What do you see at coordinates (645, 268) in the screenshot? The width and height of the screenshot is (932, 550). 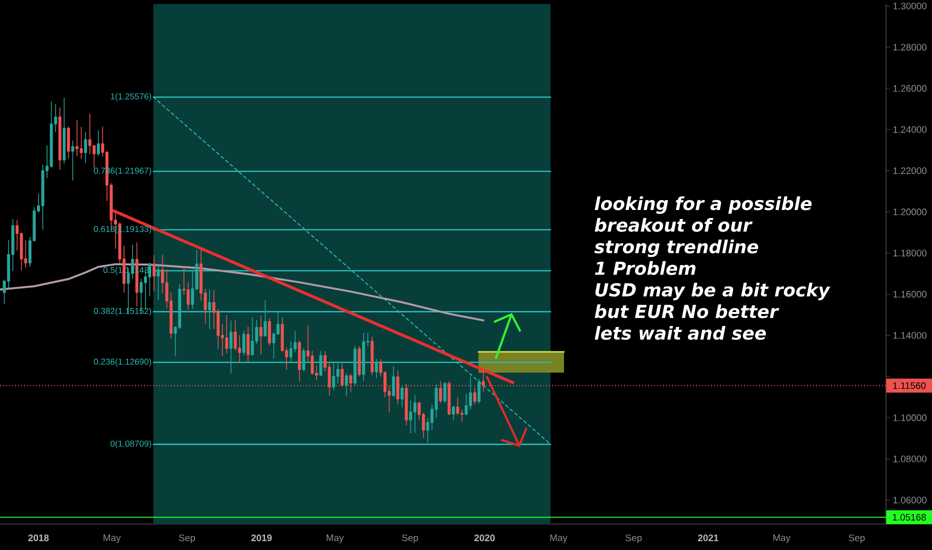 I see `annotation: 1 Problem` at bounding box center [645, 268].